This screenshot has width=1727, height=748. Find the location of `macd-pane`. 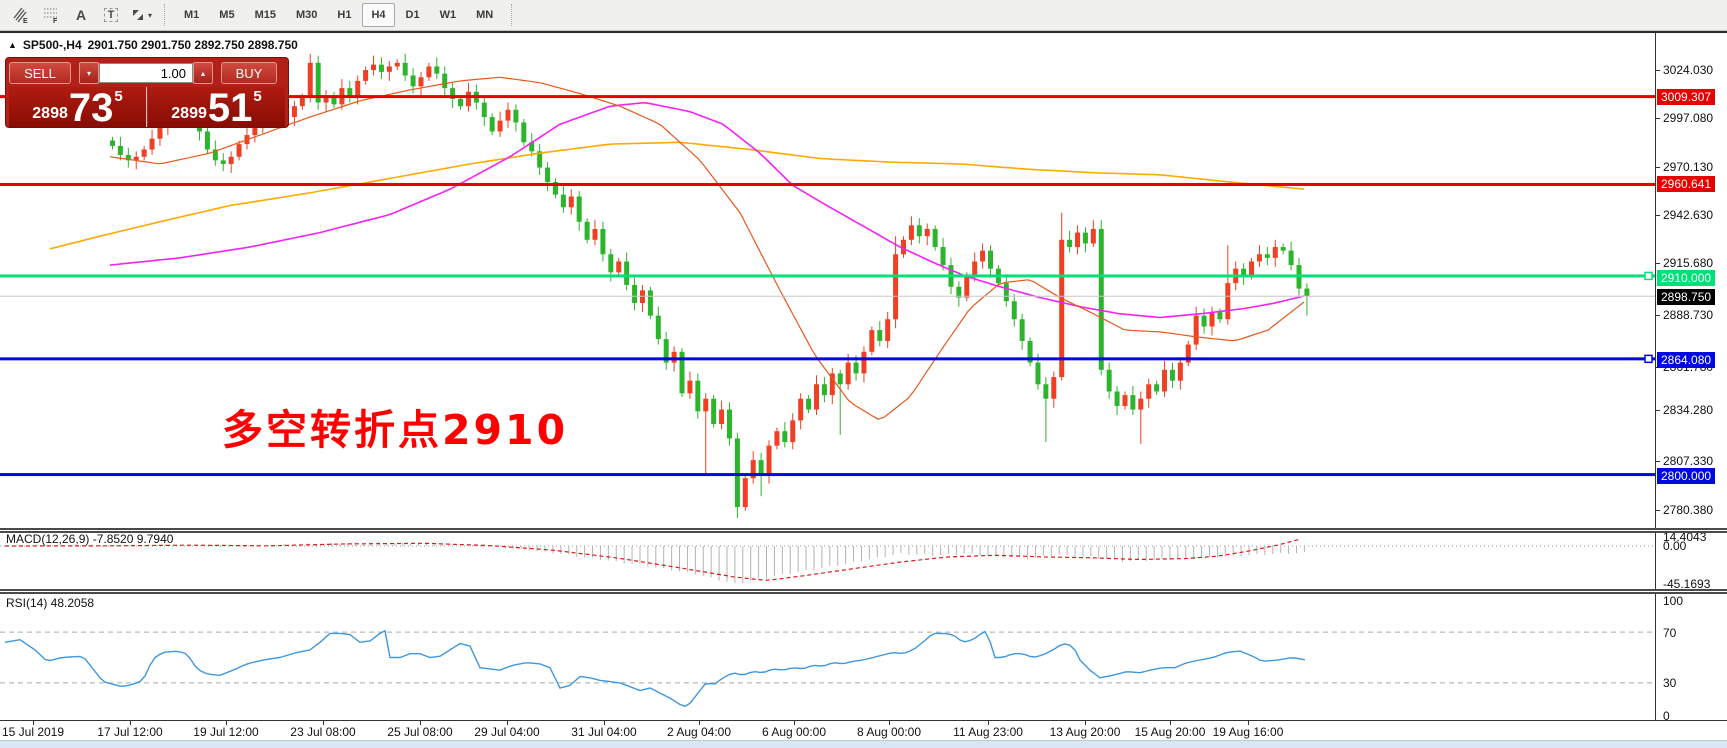

macd-pane is located at coordinates (827, 561).